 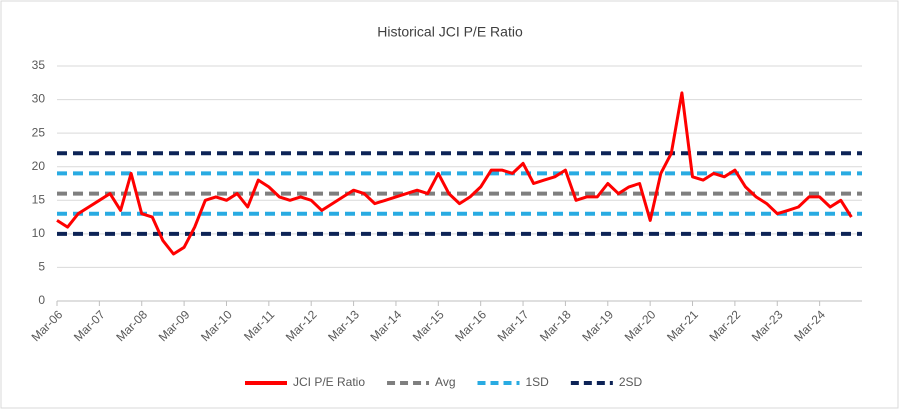 What do you see at coordinates (329, 382) in the screenshot?
I see `legend-label: JCI P/E Ratio` at bounding box center [329, 382].